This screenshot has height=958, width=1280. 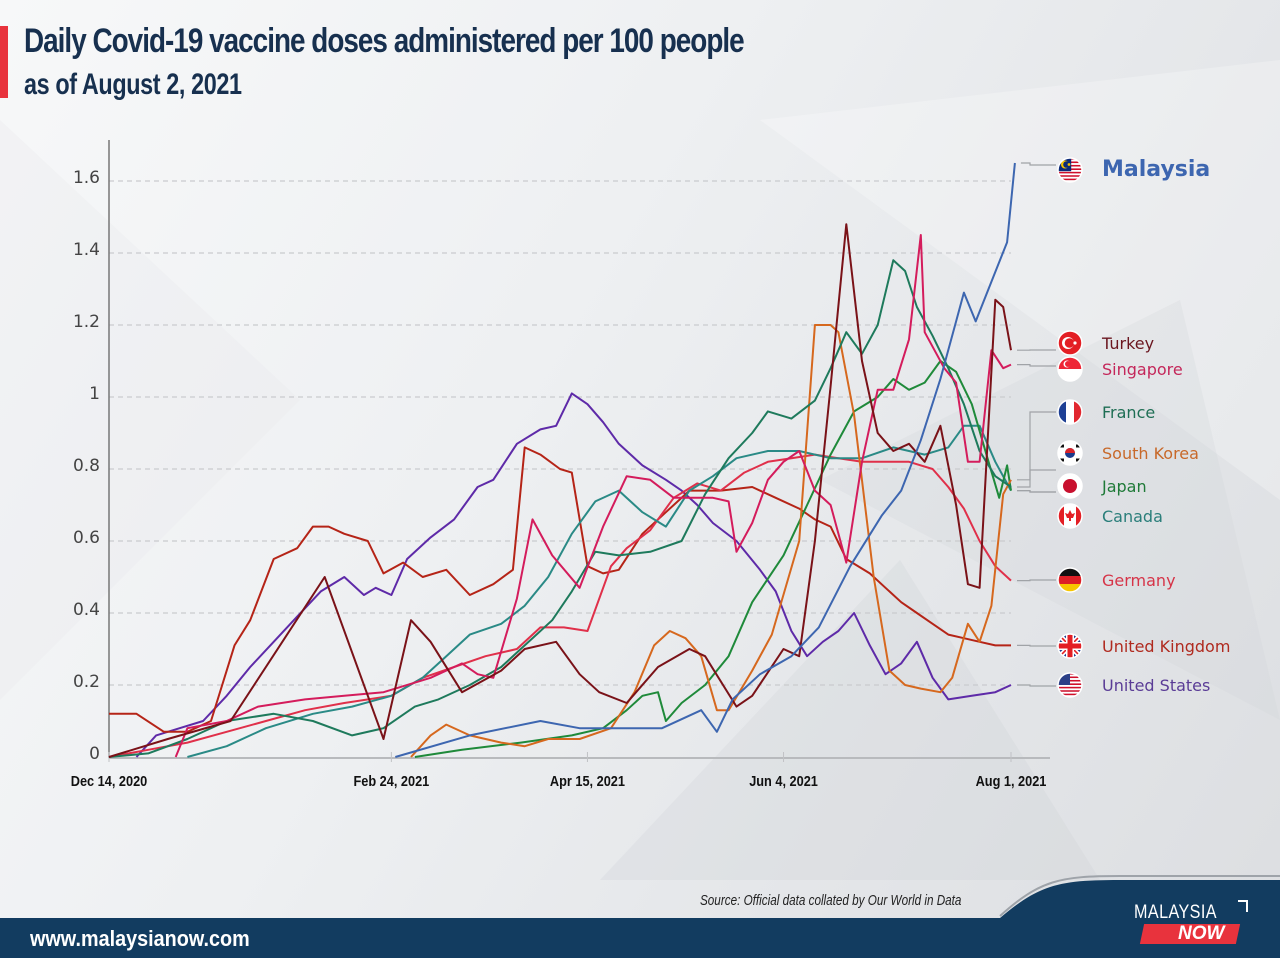 What do you see at coordinates (86, 682) in the screenshot?
I see `y-tick-label: 0.2` at bounding box center [86, 682].